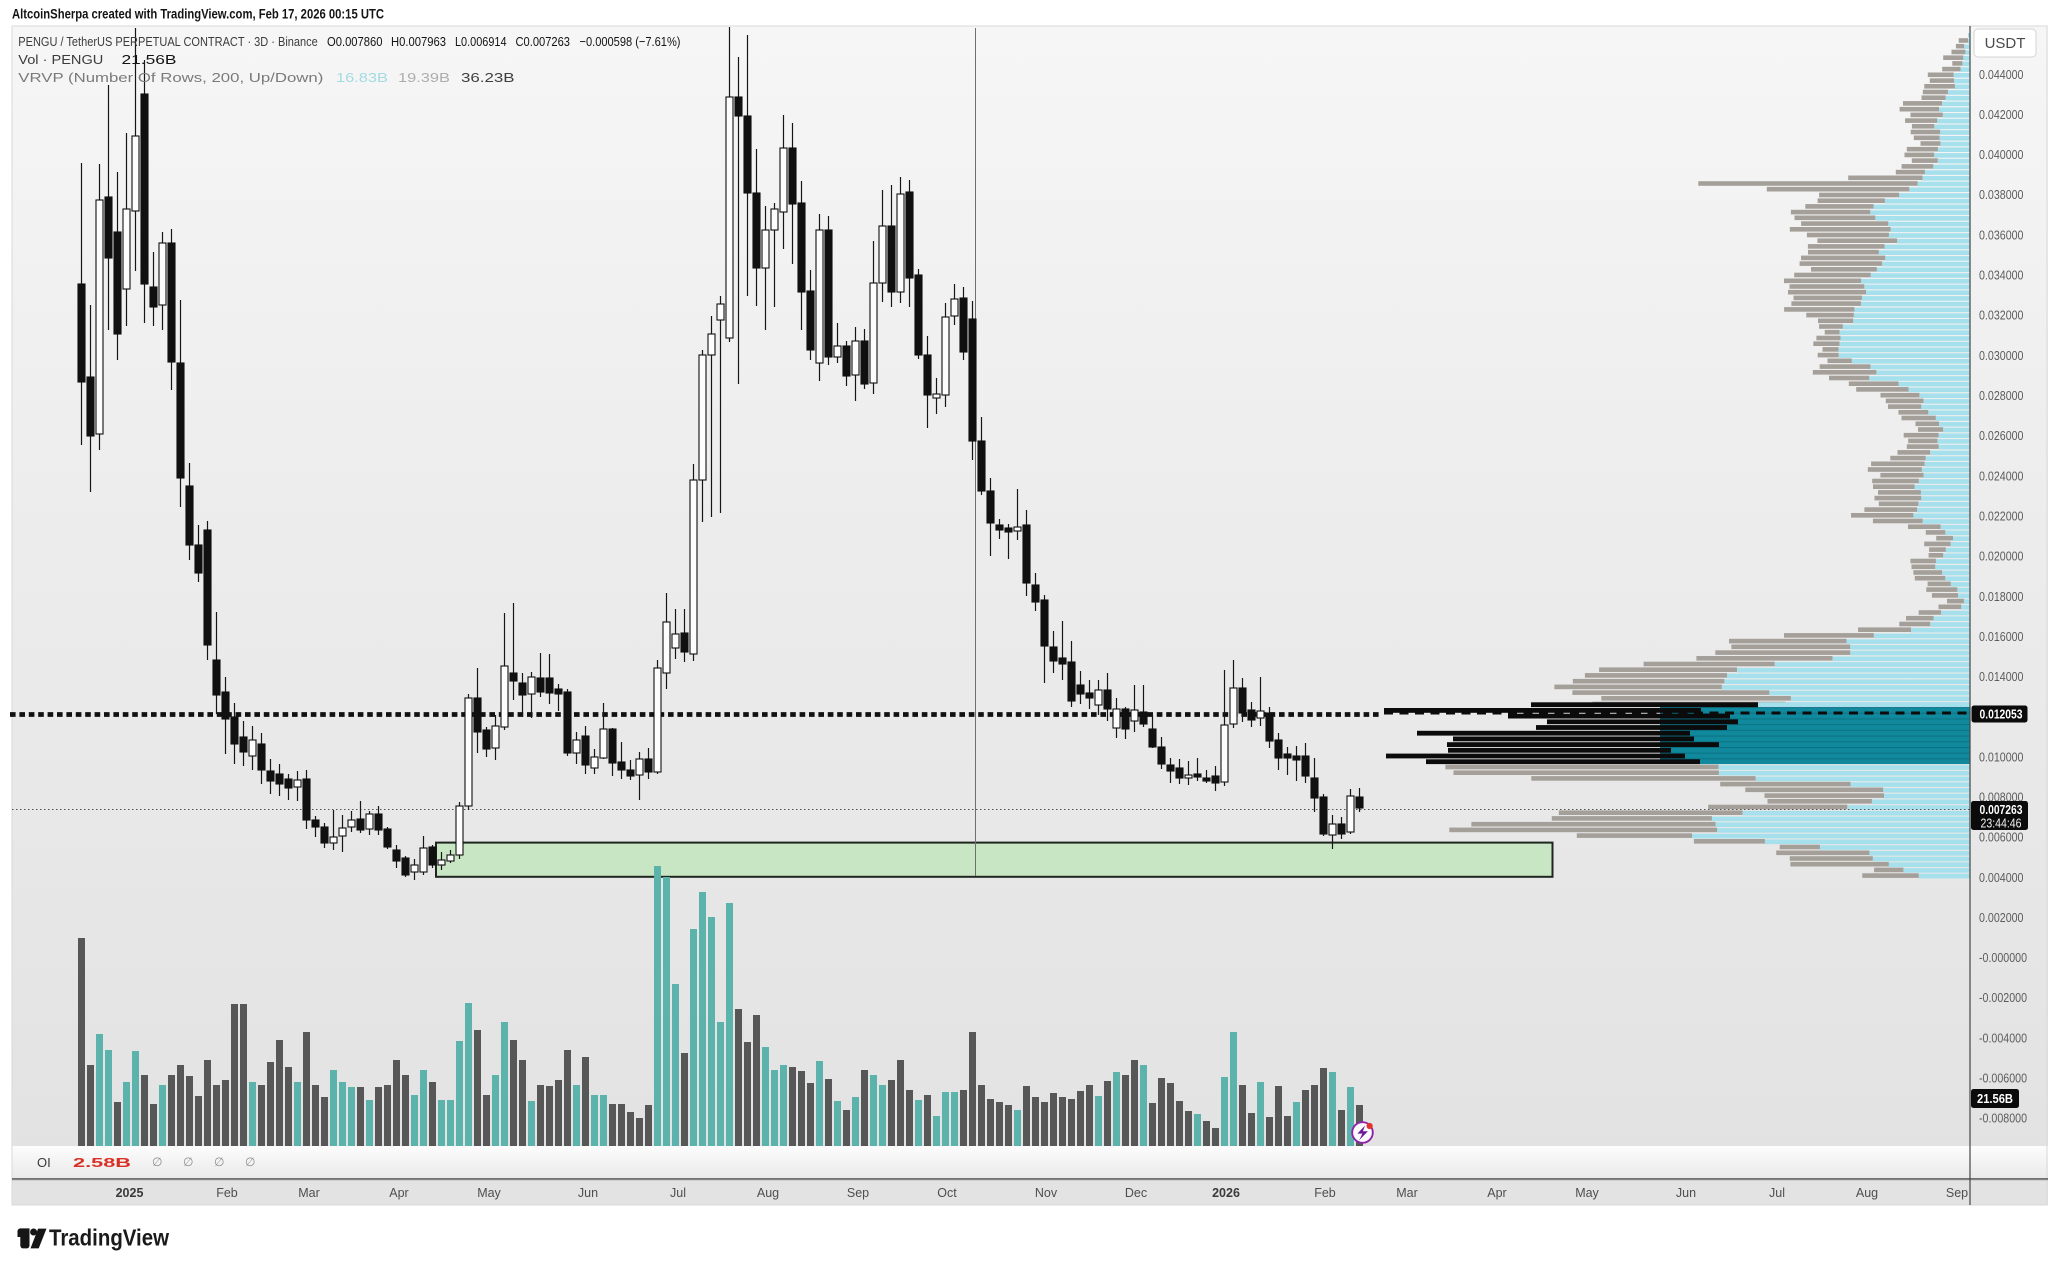 The image size is (2048, 1267). What do you see at coordinates (2003, 997) in the screenshot?
I see `svg-text: -0.002000` at bounding box center [2003, 997].